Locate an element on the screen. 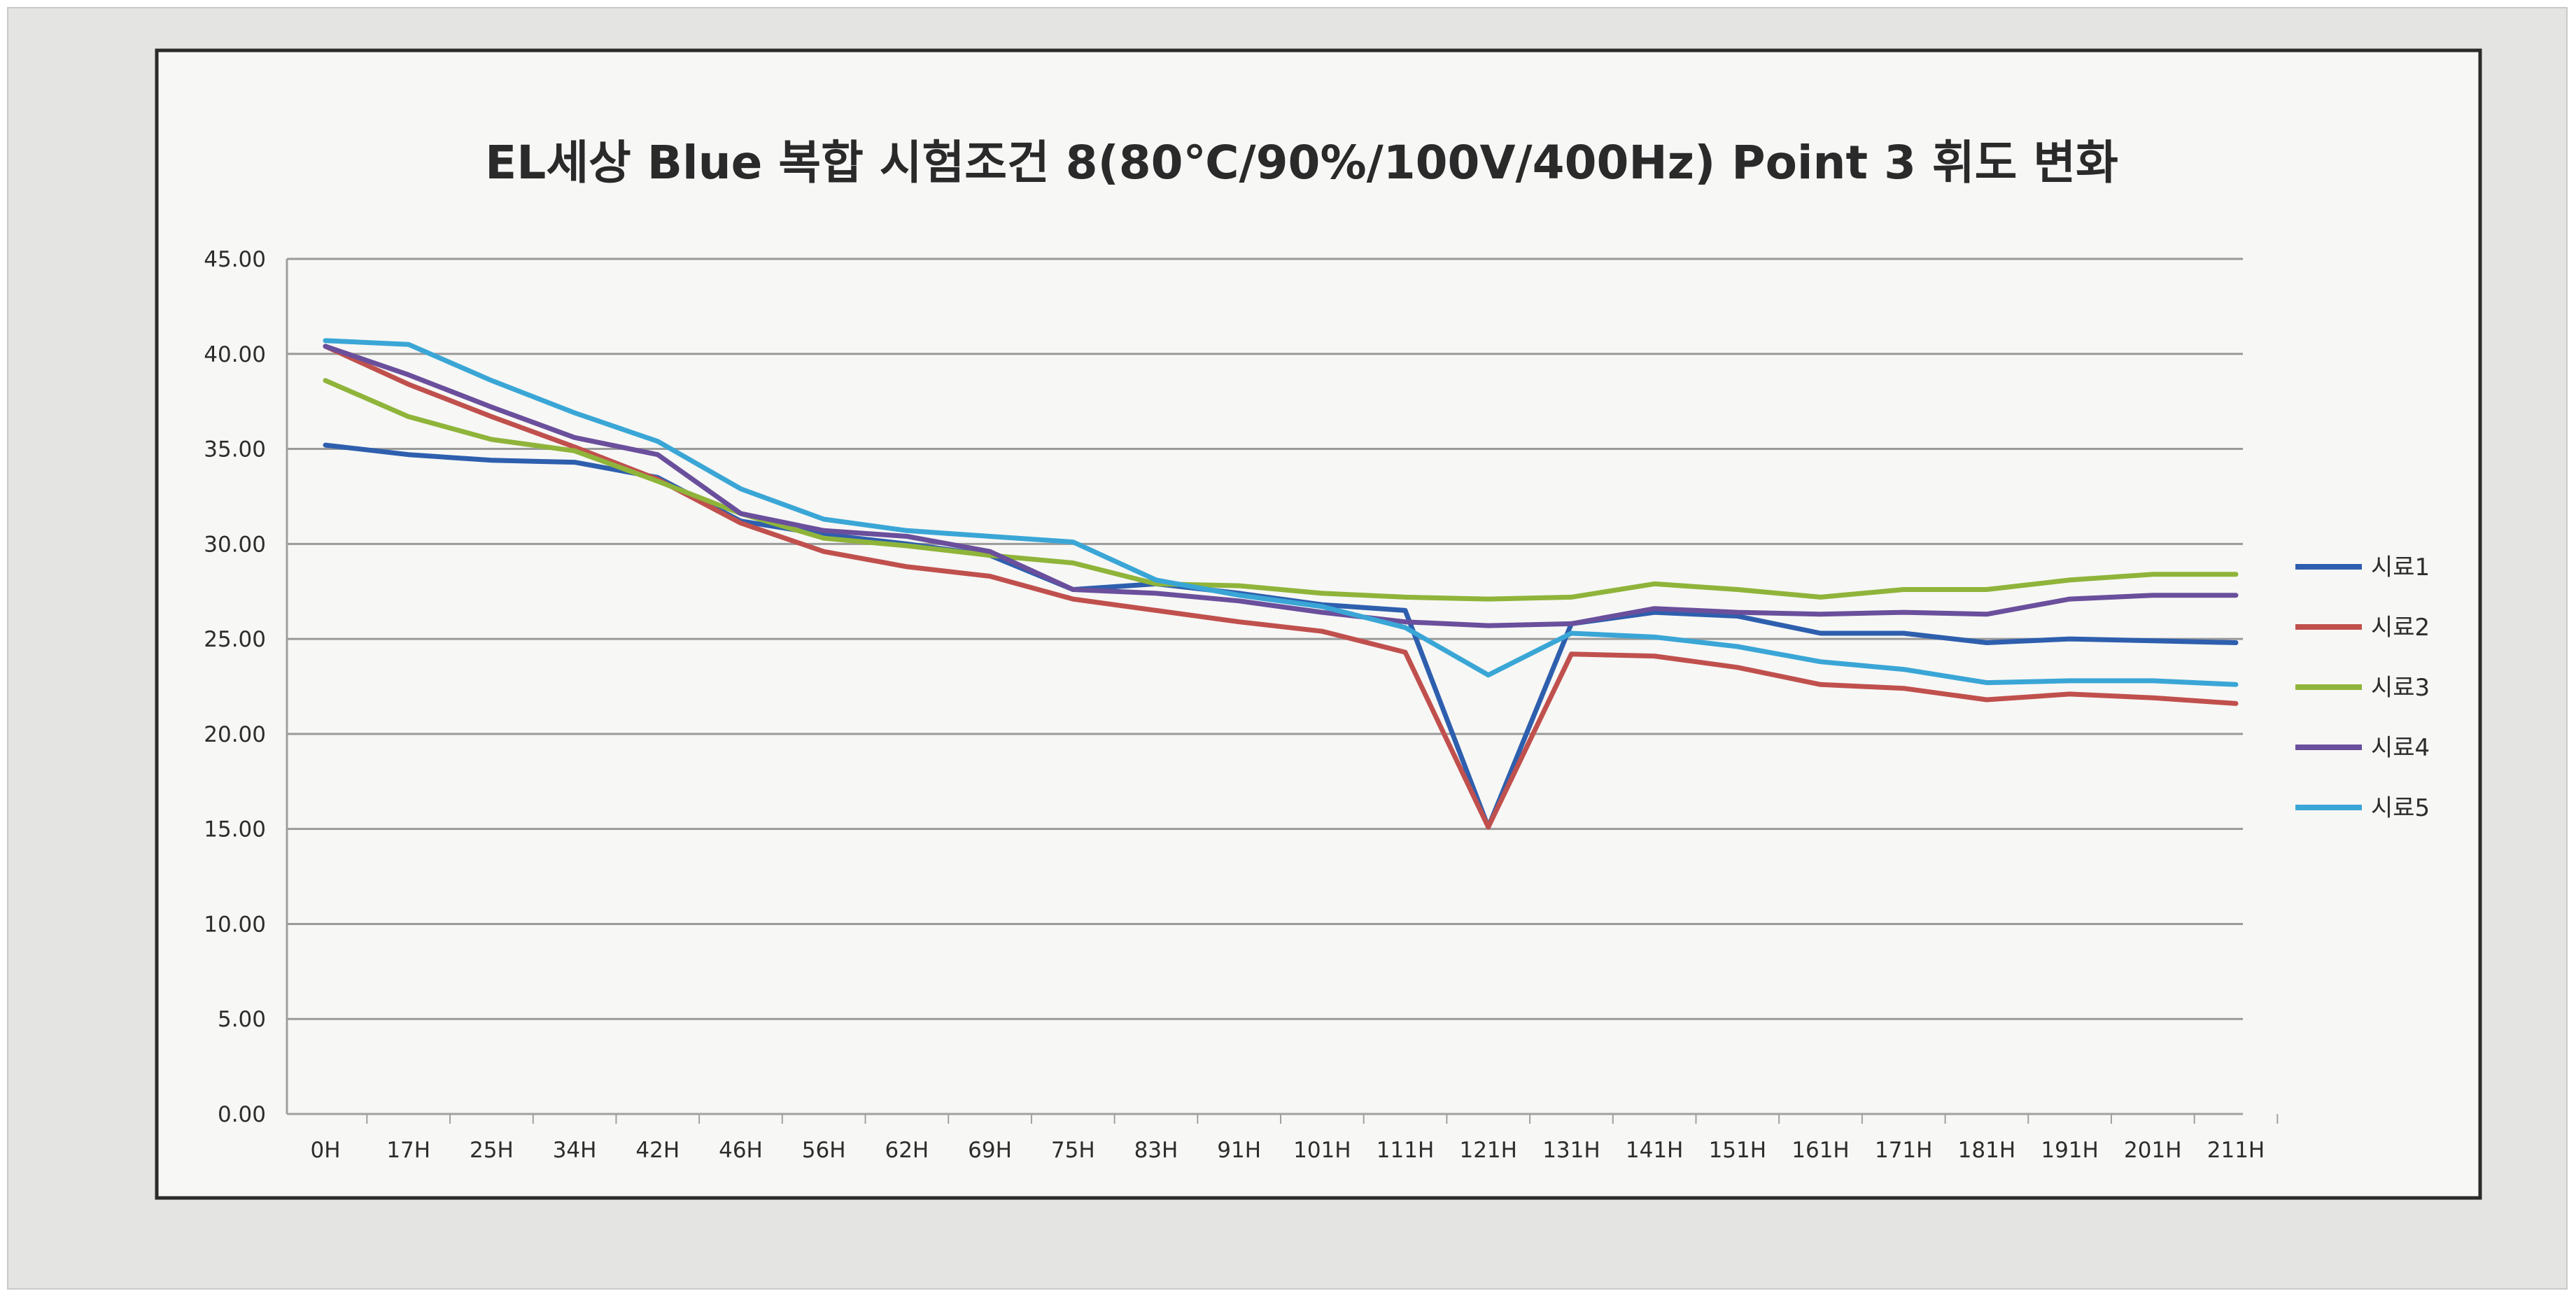  legend-label-1: 시료1 is located at coordinates (2400, 567).